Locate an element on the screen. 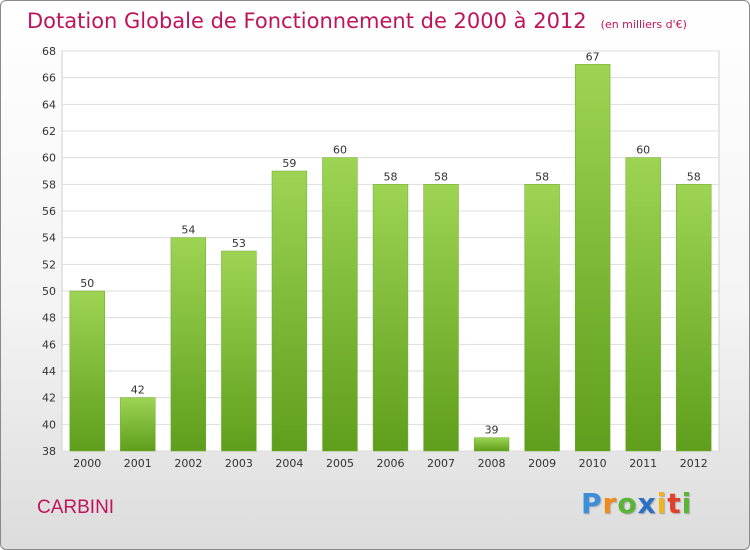  x-tick-label: 2006 is located at coordinates (391, 463).